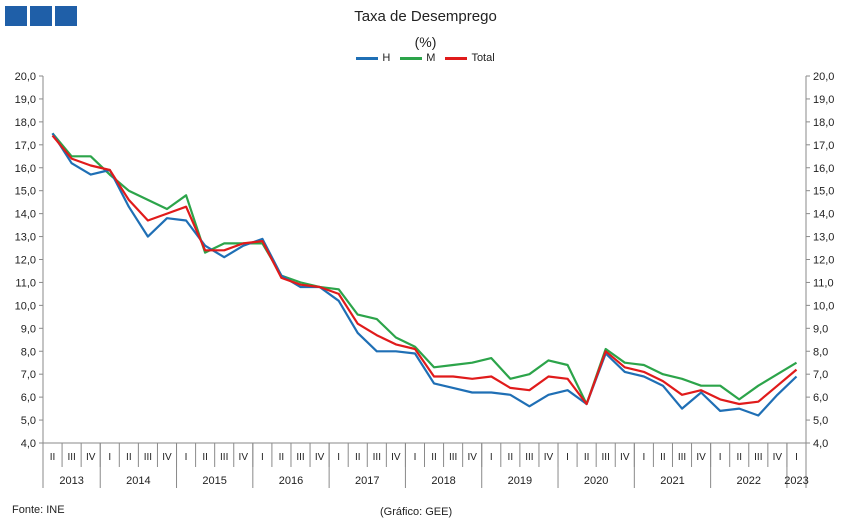  Describe the element at coordinates (138, 481) in the screenshot. I see `year-label: 2014` at that location.